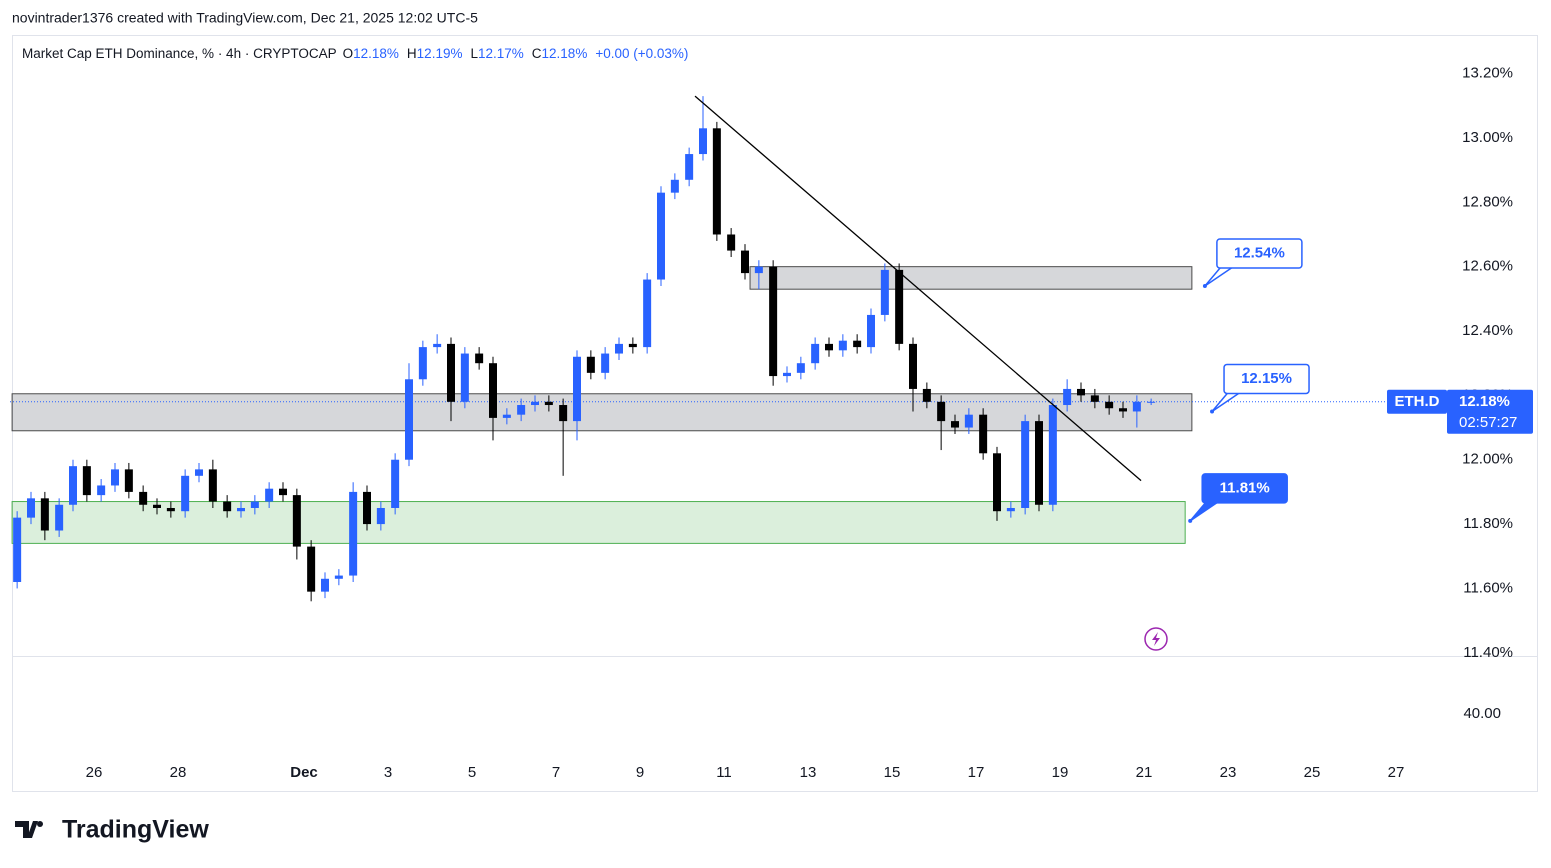 The width and height of the screenshot is (1551, 868). Describe the element at coordinates (1156, 639) in the screenshot. I see `lightning-icon` at that location.